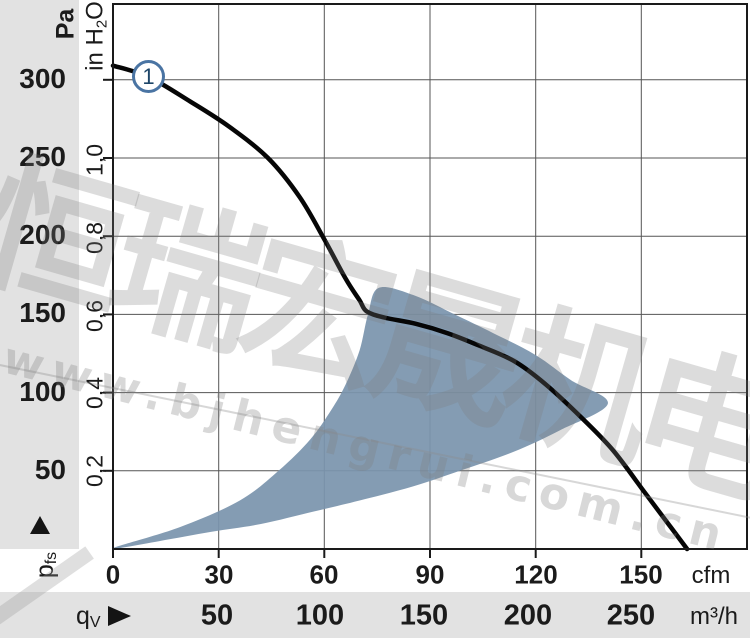 The height and width of the screenshot is (643, 750). I want to click on curve-number-label: 1, so click(148, 76).